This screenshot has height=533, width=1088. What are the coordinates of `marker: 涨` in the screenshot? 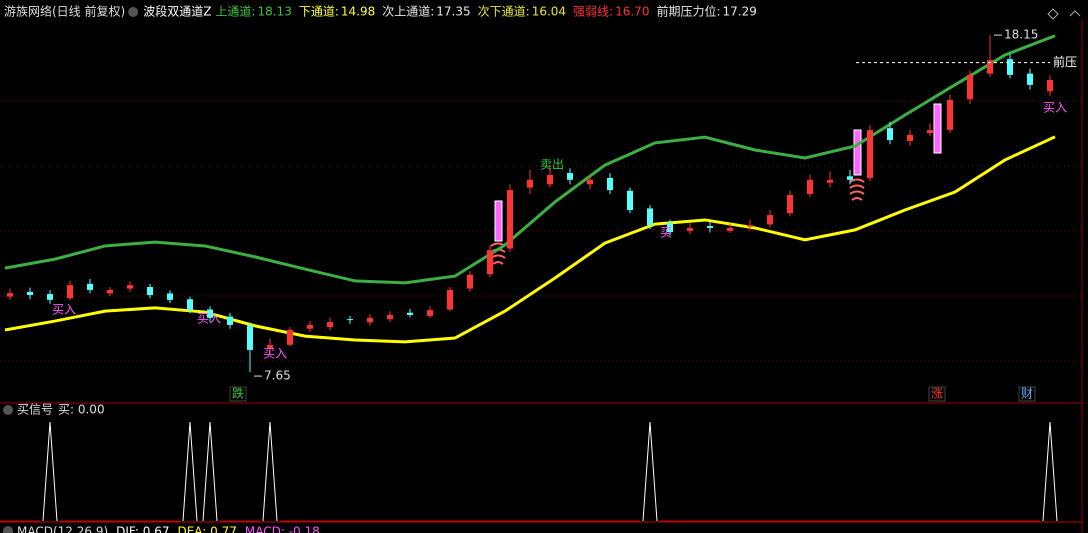 It's located at (937, 393).